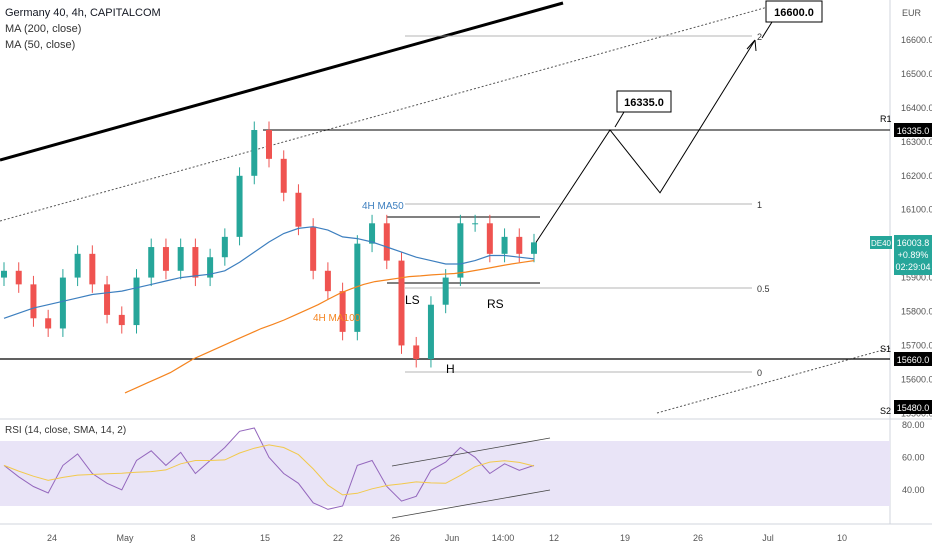 Image resolution: width=932 pixels, height=550 pixels. Describe the element at coordinates (265, 538) in the screenshot. I see `time-tick-label: 15` at that location.